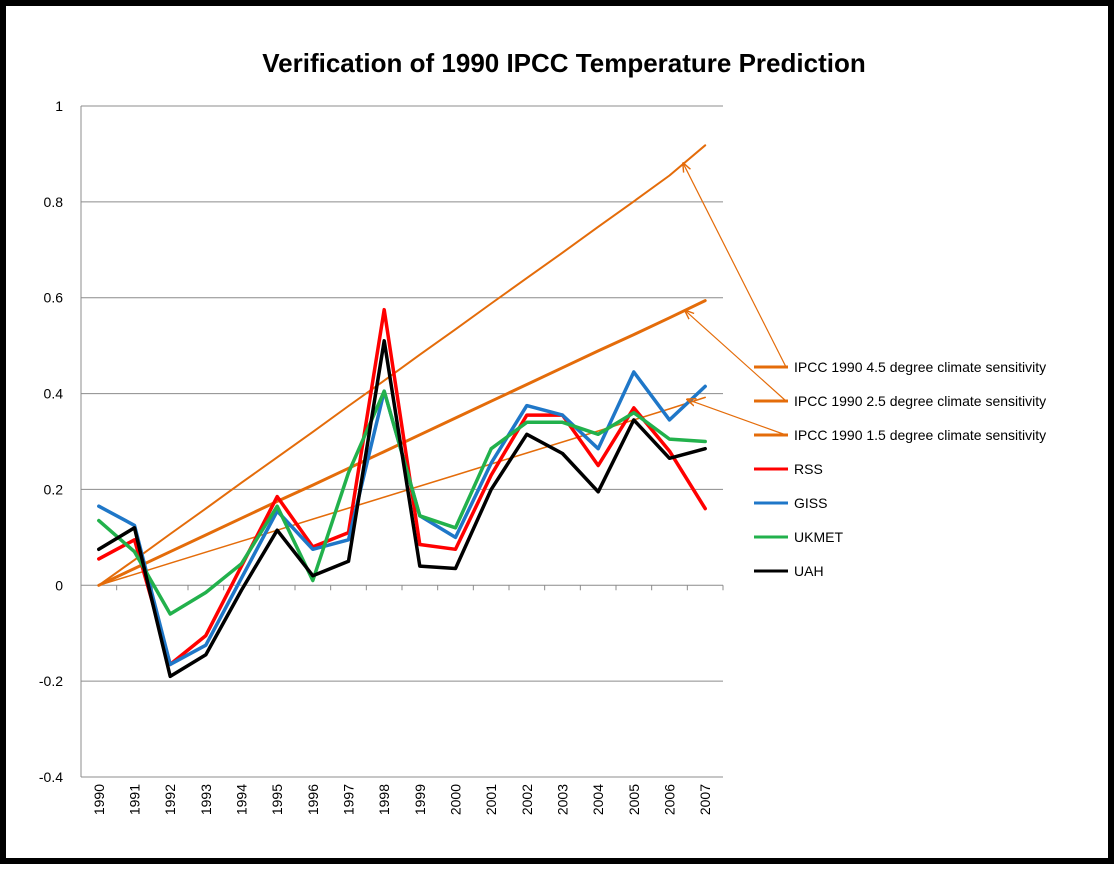 The image size is (1114, 870). What do you see at coordinates (59, 585) in the screenshot?
I see `y-tick-label: 0` at bounding box center [59, 585].